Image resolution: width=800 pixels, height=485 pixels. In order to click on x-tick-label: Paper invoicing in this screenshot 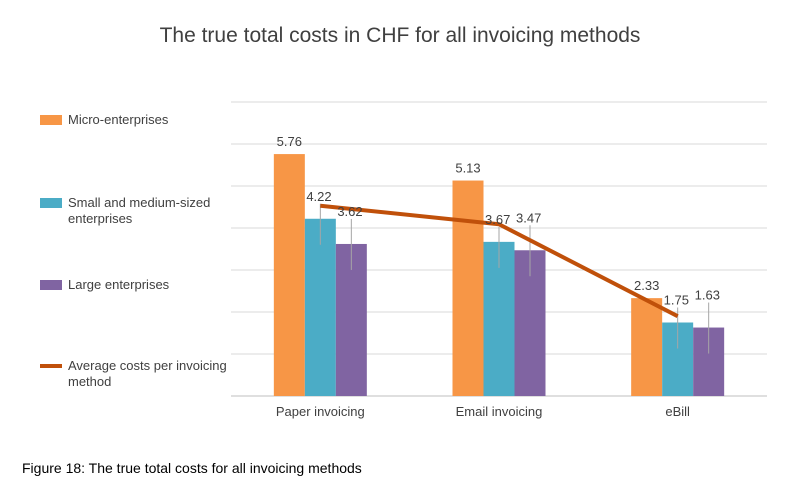, I will do `click(320, 411)`.